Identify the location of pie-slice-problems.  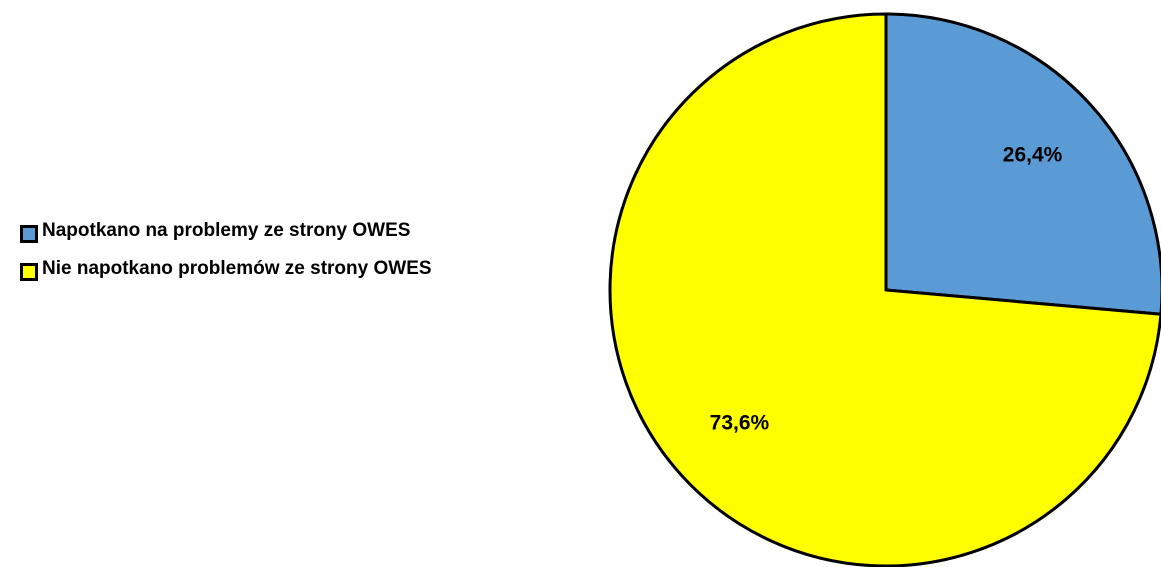
(1022, 164).